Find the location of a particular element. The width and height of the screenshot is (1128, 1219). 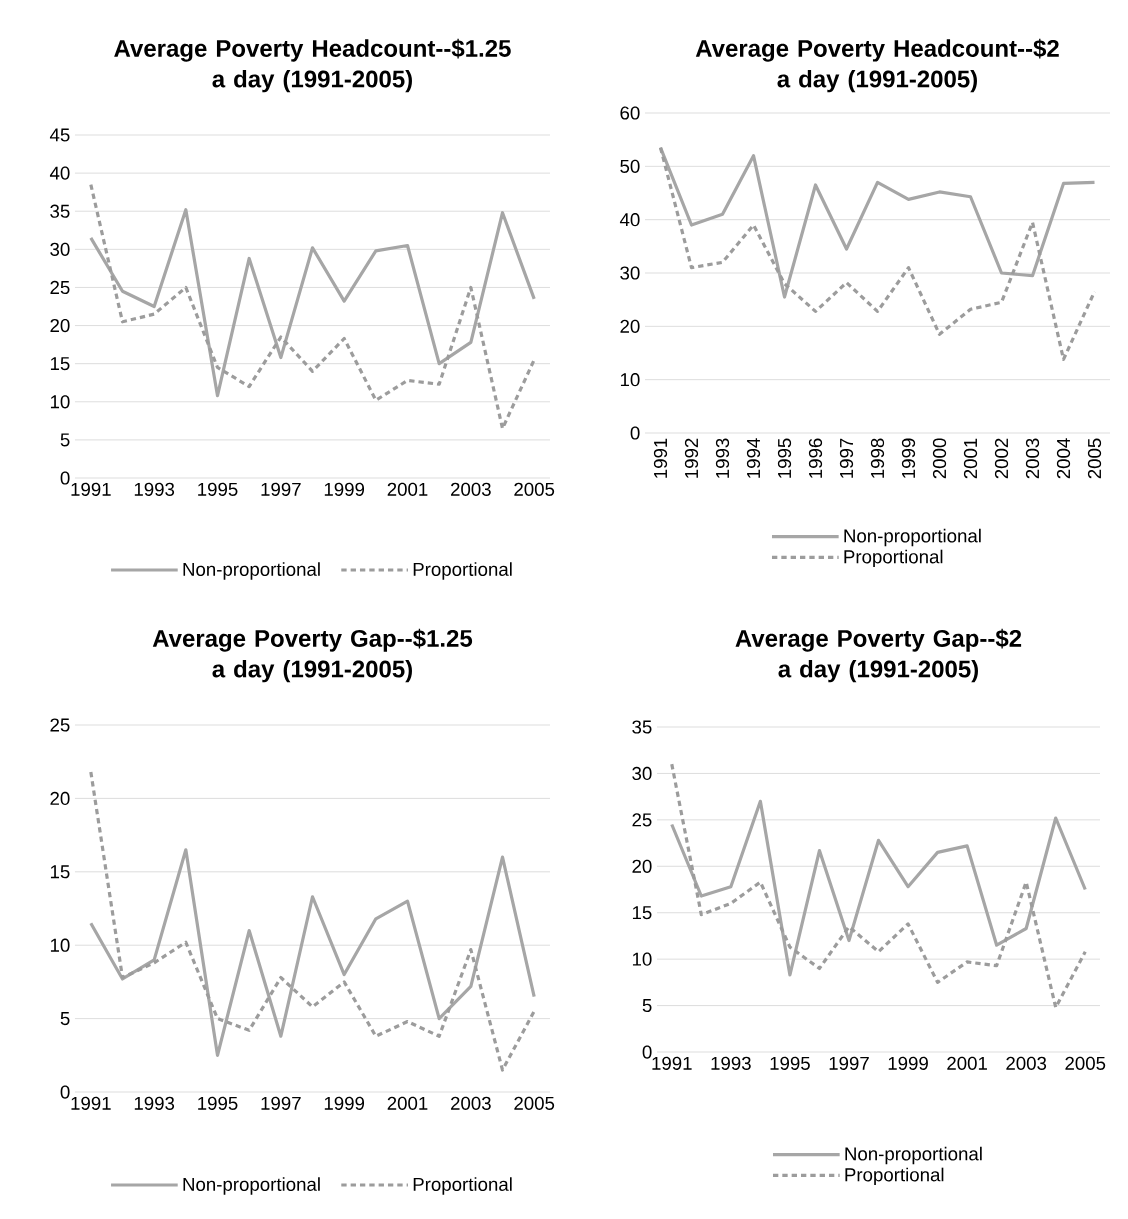

x-tick-label: 1996 is located at coordinates (815, 458).